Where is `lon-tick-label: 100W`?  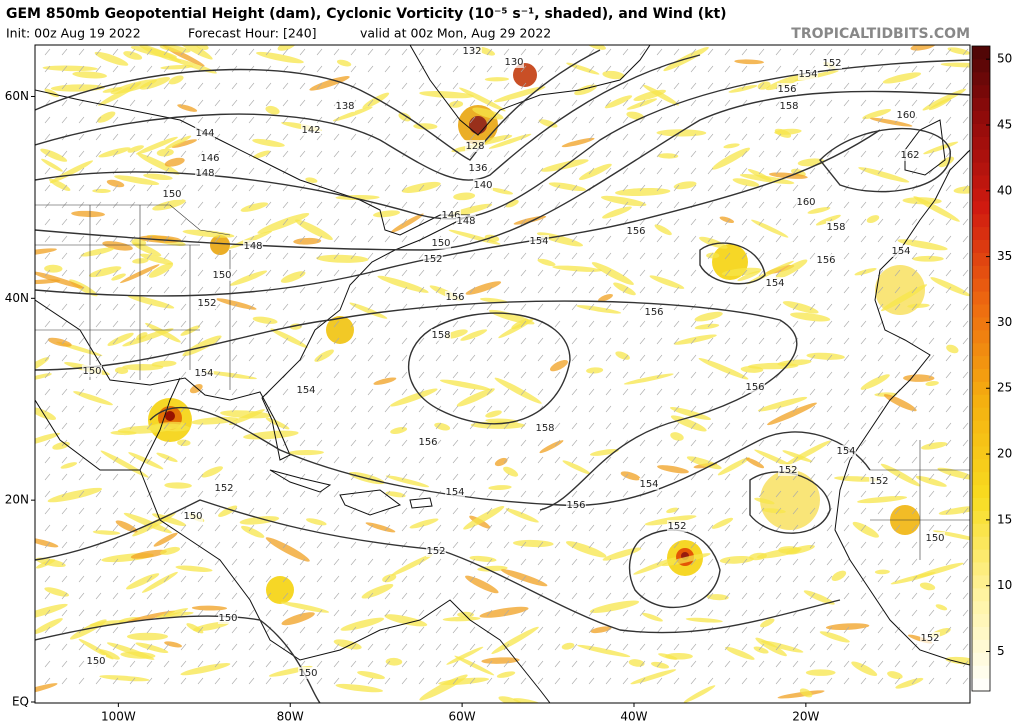
lon-tick-label: 100W is located at coordinates (118, 717).